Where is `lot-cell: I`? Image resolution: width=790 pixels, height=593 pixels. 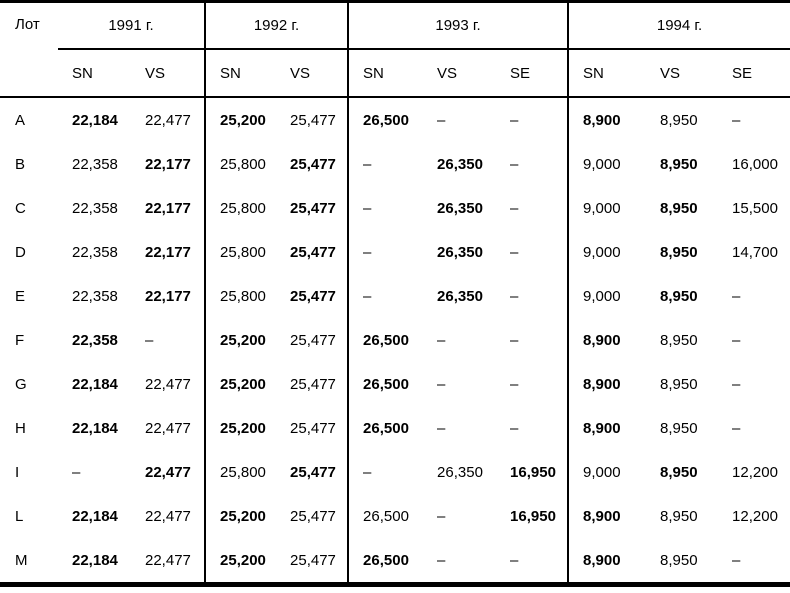
lot-cell: I is located at coordinates (17, 472).